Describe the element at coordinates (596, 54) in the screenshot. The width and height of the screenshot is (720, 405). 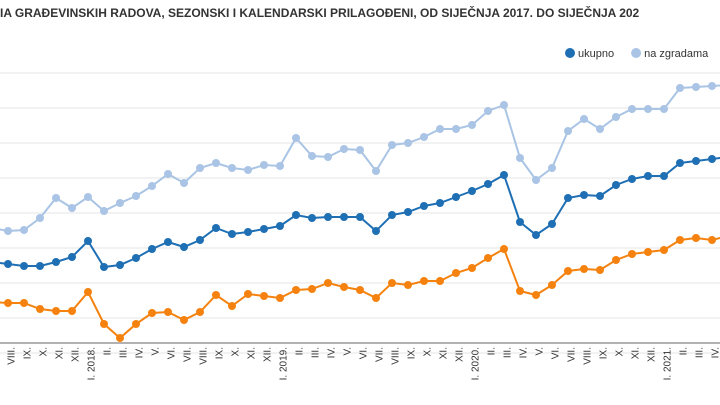
I see `legend-label: ukupno` at that location.